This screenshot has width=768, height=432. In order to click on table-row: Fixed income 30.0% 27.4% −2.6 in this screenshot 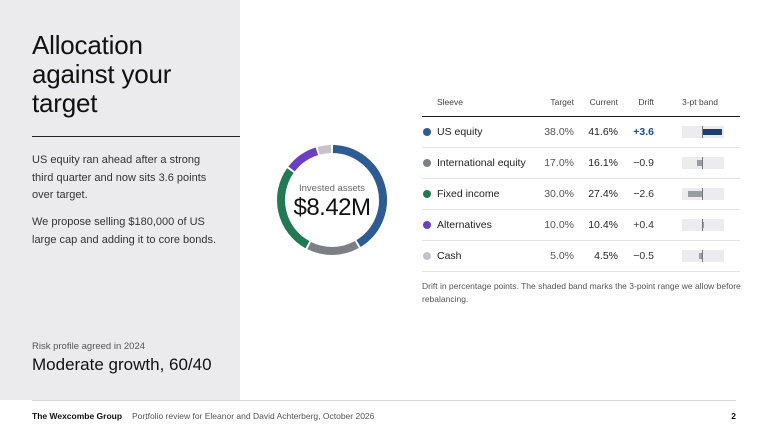, I will do `click(581, 194)`.